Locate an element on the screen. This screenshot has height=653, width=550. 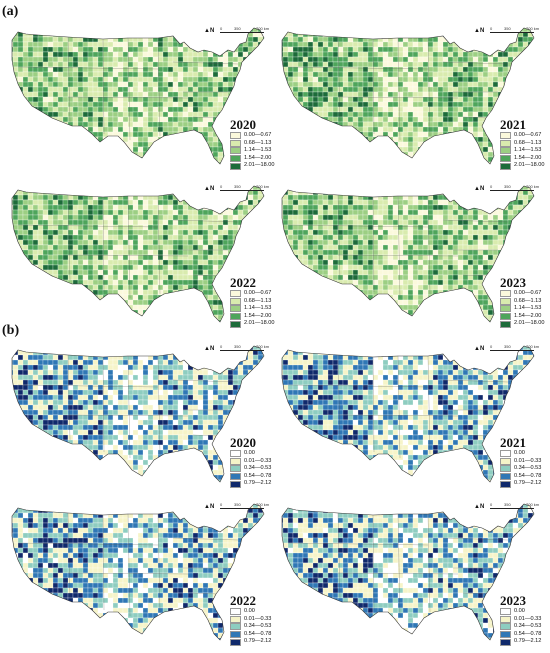
map-year-title: 2021 is located at coordinates (513, 443).